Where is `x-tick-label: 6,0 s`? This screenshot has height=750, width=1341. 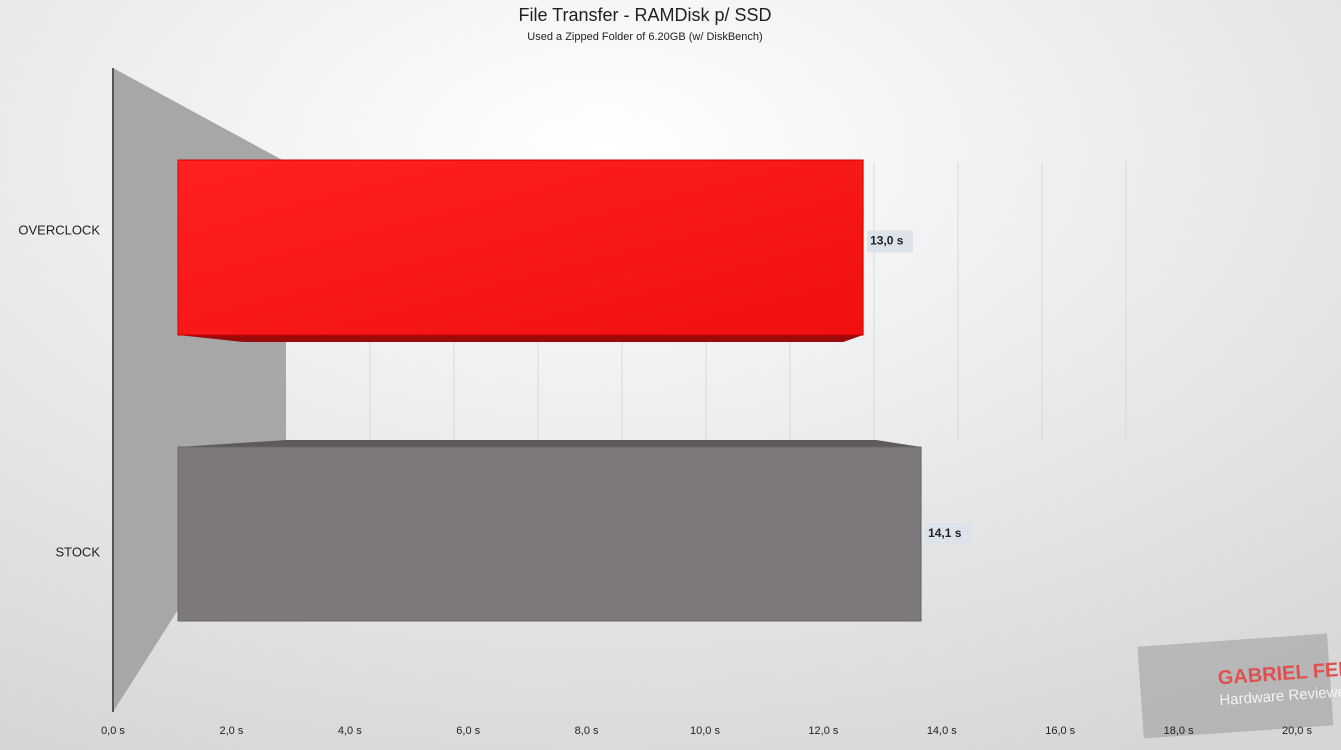 x-tick-label: 6,0 s is located at coordinates (468, 731).